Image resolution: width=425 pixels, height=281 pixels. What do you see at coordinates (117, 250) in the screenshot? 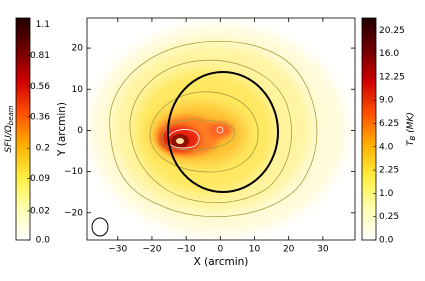
I see `x-tick-label: −30` at bounding box center [117, 250].